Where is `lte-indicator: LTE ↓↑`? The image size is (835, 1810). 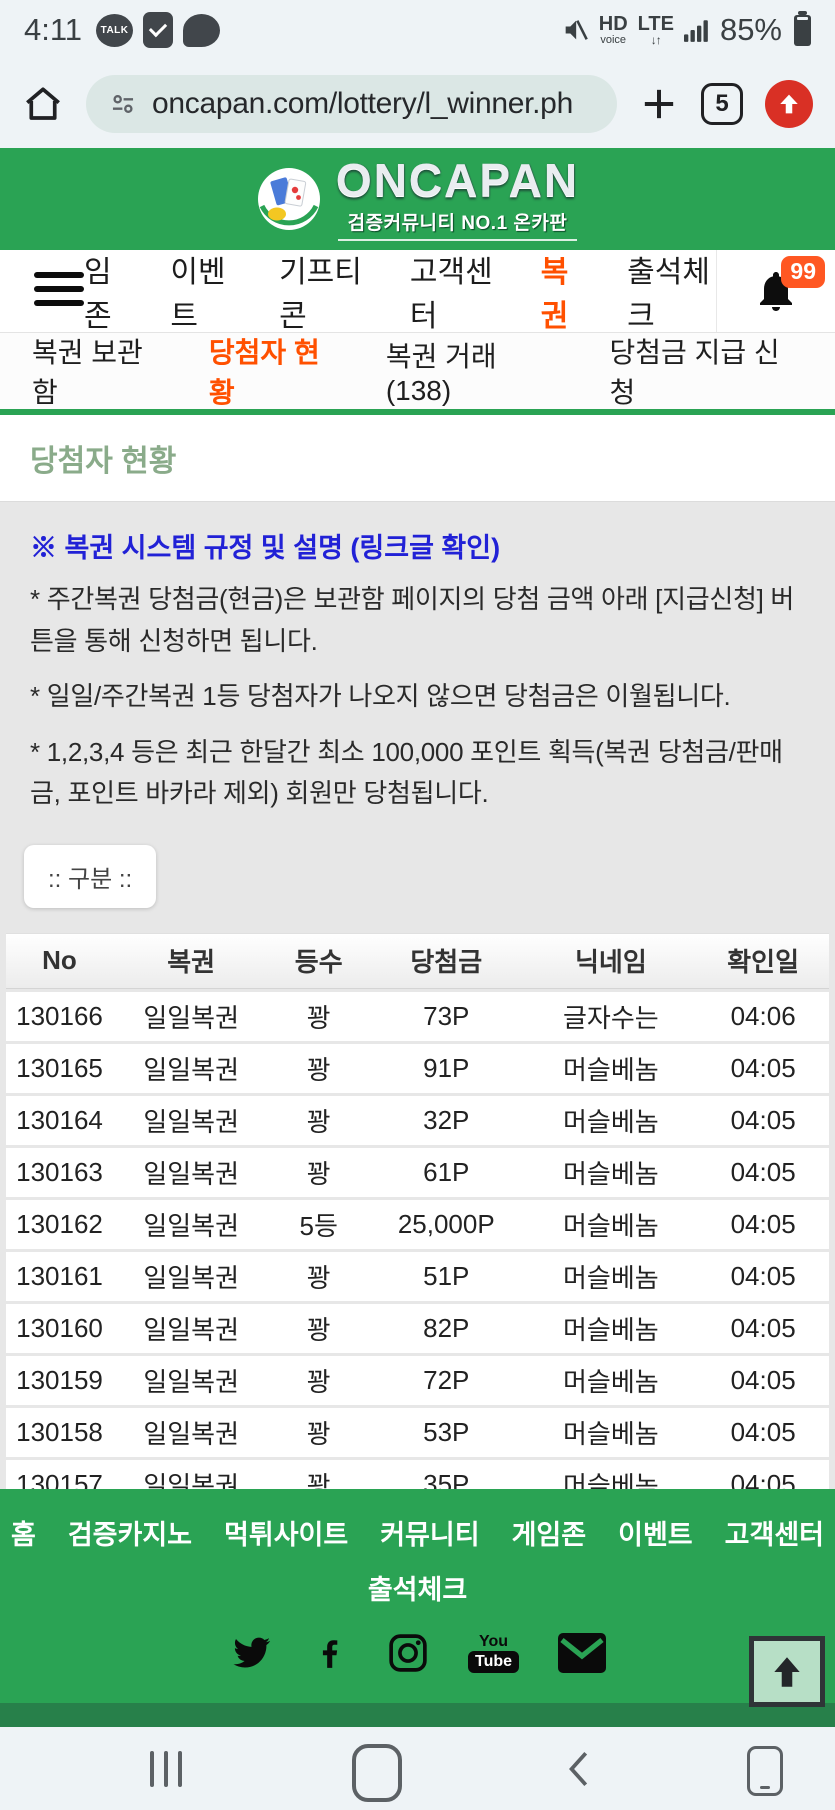 lte-indicator: LTE ↓↑ is located at coordinates (656, 30).